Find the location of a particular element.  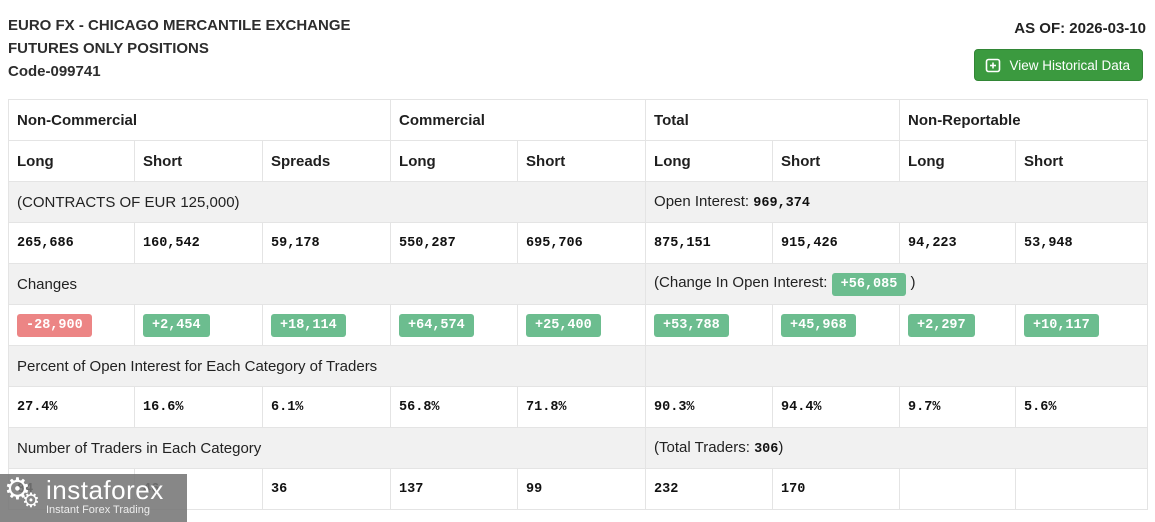

watermark-brand: instaforex is located at coordinates (105, 490).